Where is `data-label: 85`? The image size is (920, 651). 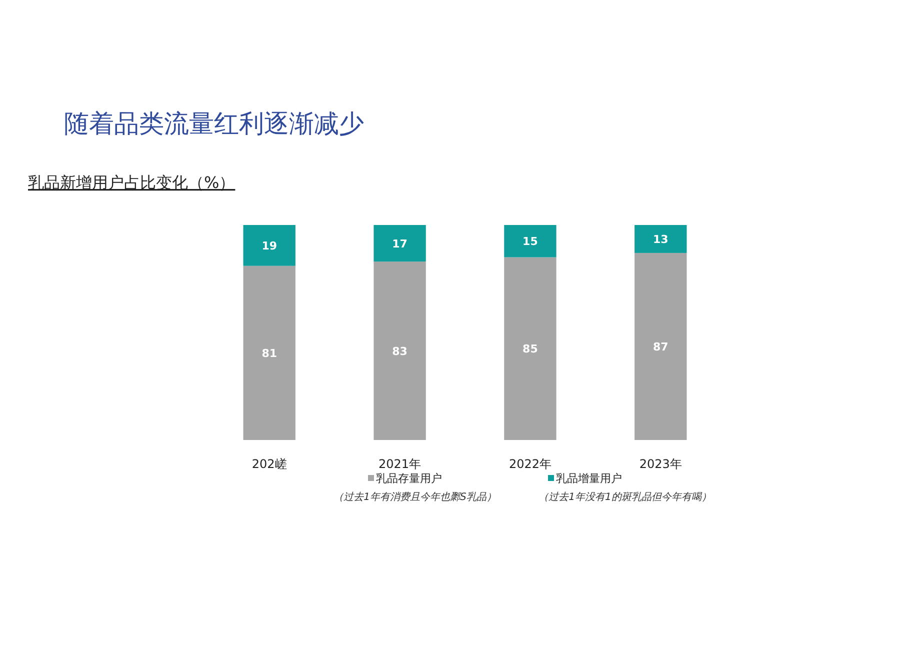
data-label: 85 is located at coordinates (530, 349).